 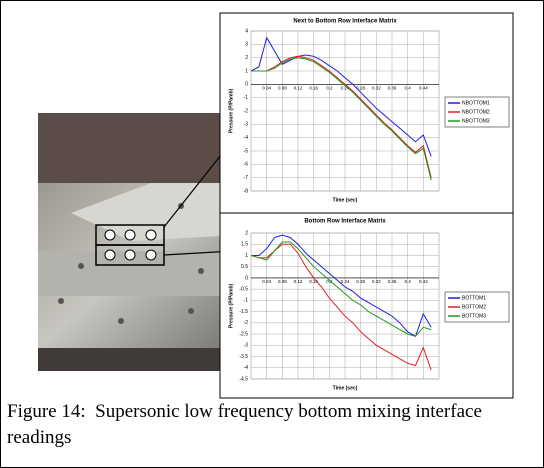 I want to click on legend-label: BOTTOM1, so click(x=474, y=298).